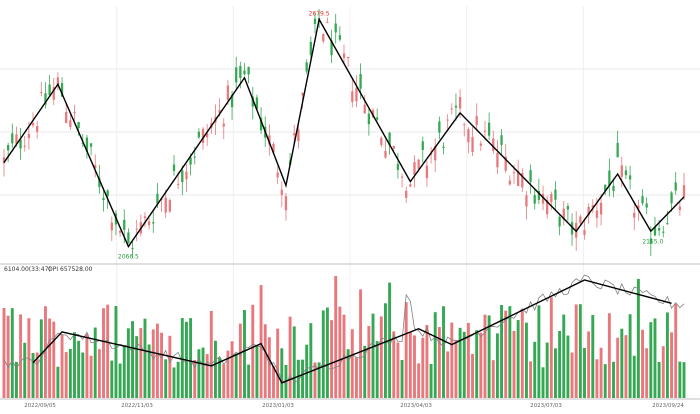  What do you see at coordinates (416, 406) in the screenshot?
I see `x-tick-label: 2023/04/03` at bounding box center [416, 406].